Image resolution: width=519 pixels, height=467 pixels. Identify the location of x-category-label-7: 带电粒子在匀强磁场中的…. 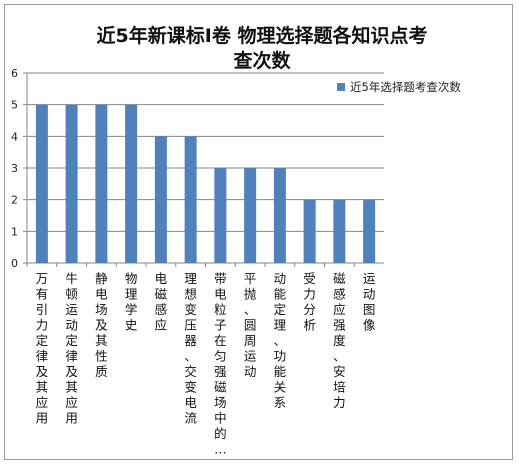
(220, 364).